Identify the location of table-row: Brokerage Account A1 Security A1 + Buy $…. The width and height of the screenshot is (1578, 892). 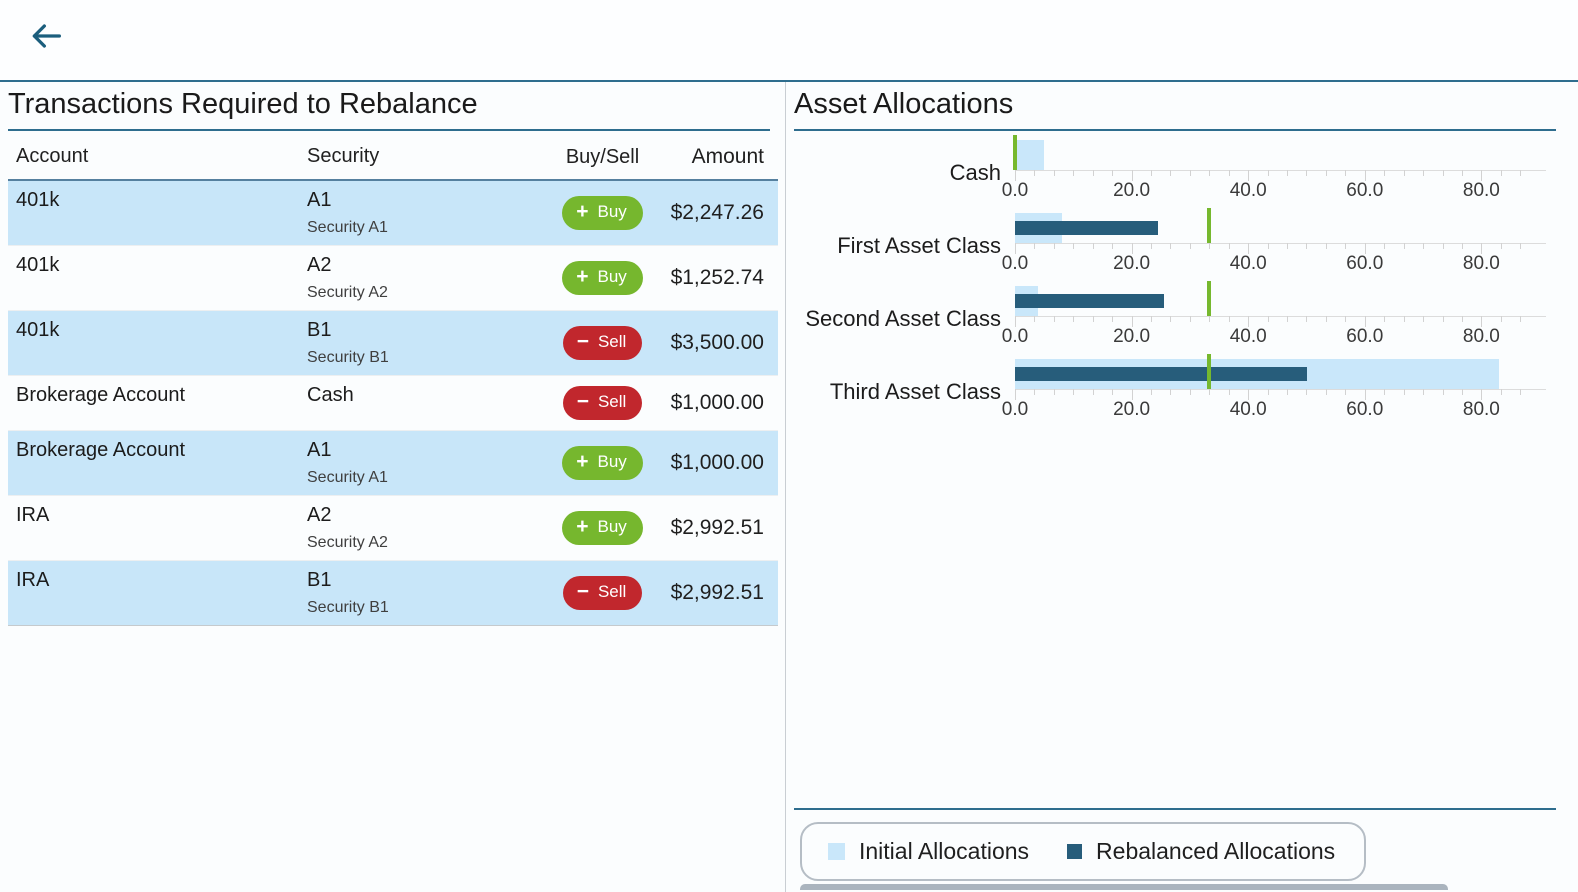
(393, 463).